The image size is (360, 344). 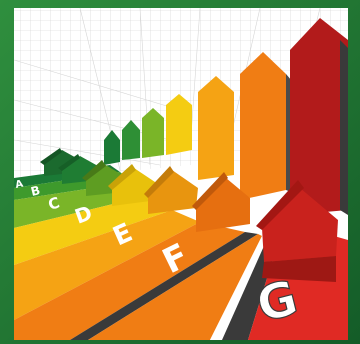 I want to click on rating-letter-d: D, so click(x=84, y=214).